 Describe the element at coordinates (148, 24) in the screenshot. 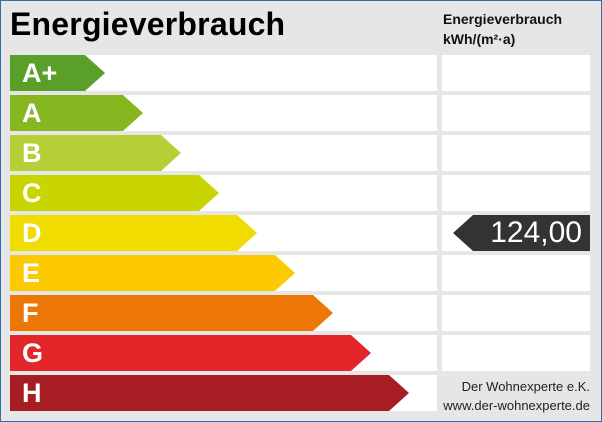

I see `page-title: Energieverbrauch` at that location.